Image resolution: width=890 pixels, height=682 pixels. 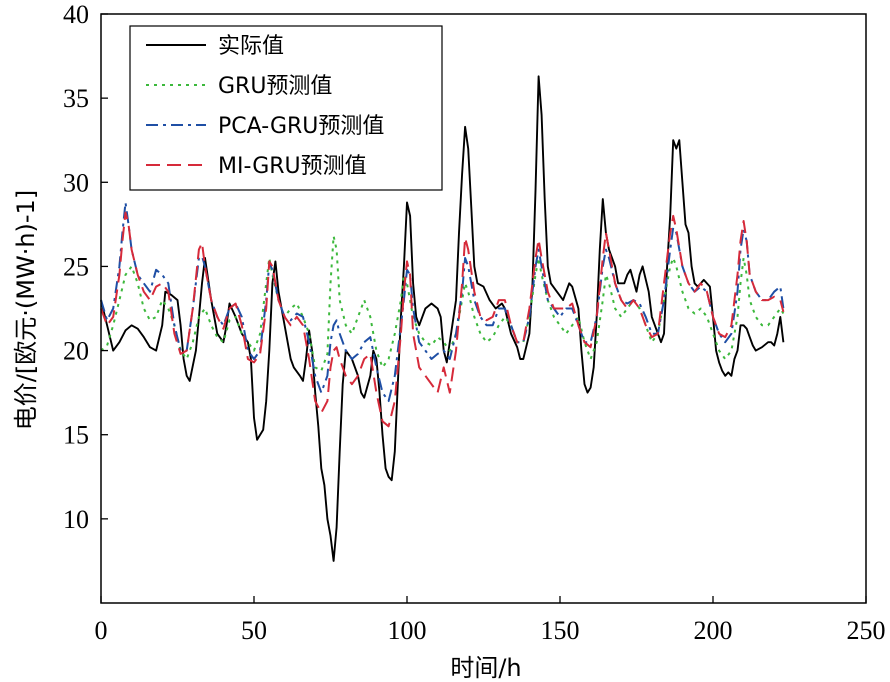 I want to click on y-axis: 10 15 20 25 30 35 40, so click(x=85, y=267).